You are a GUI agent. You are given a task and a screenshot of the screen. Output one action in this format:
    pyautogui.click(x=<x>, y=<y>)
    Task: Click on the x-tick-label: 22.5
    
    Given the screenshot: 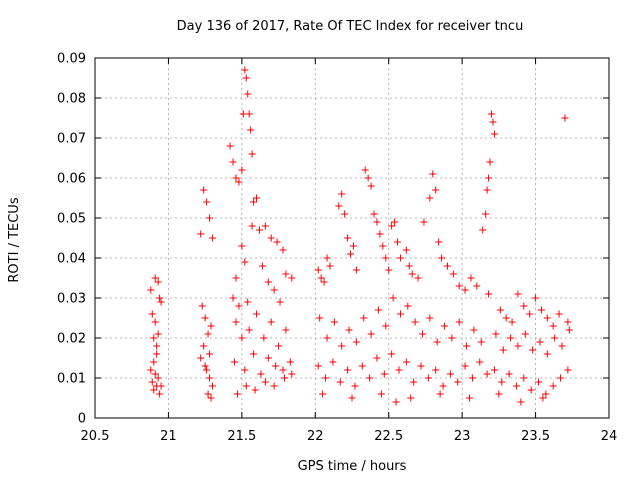 What is the action you would take?
    pyautogui.click(x=388, y=436)
    